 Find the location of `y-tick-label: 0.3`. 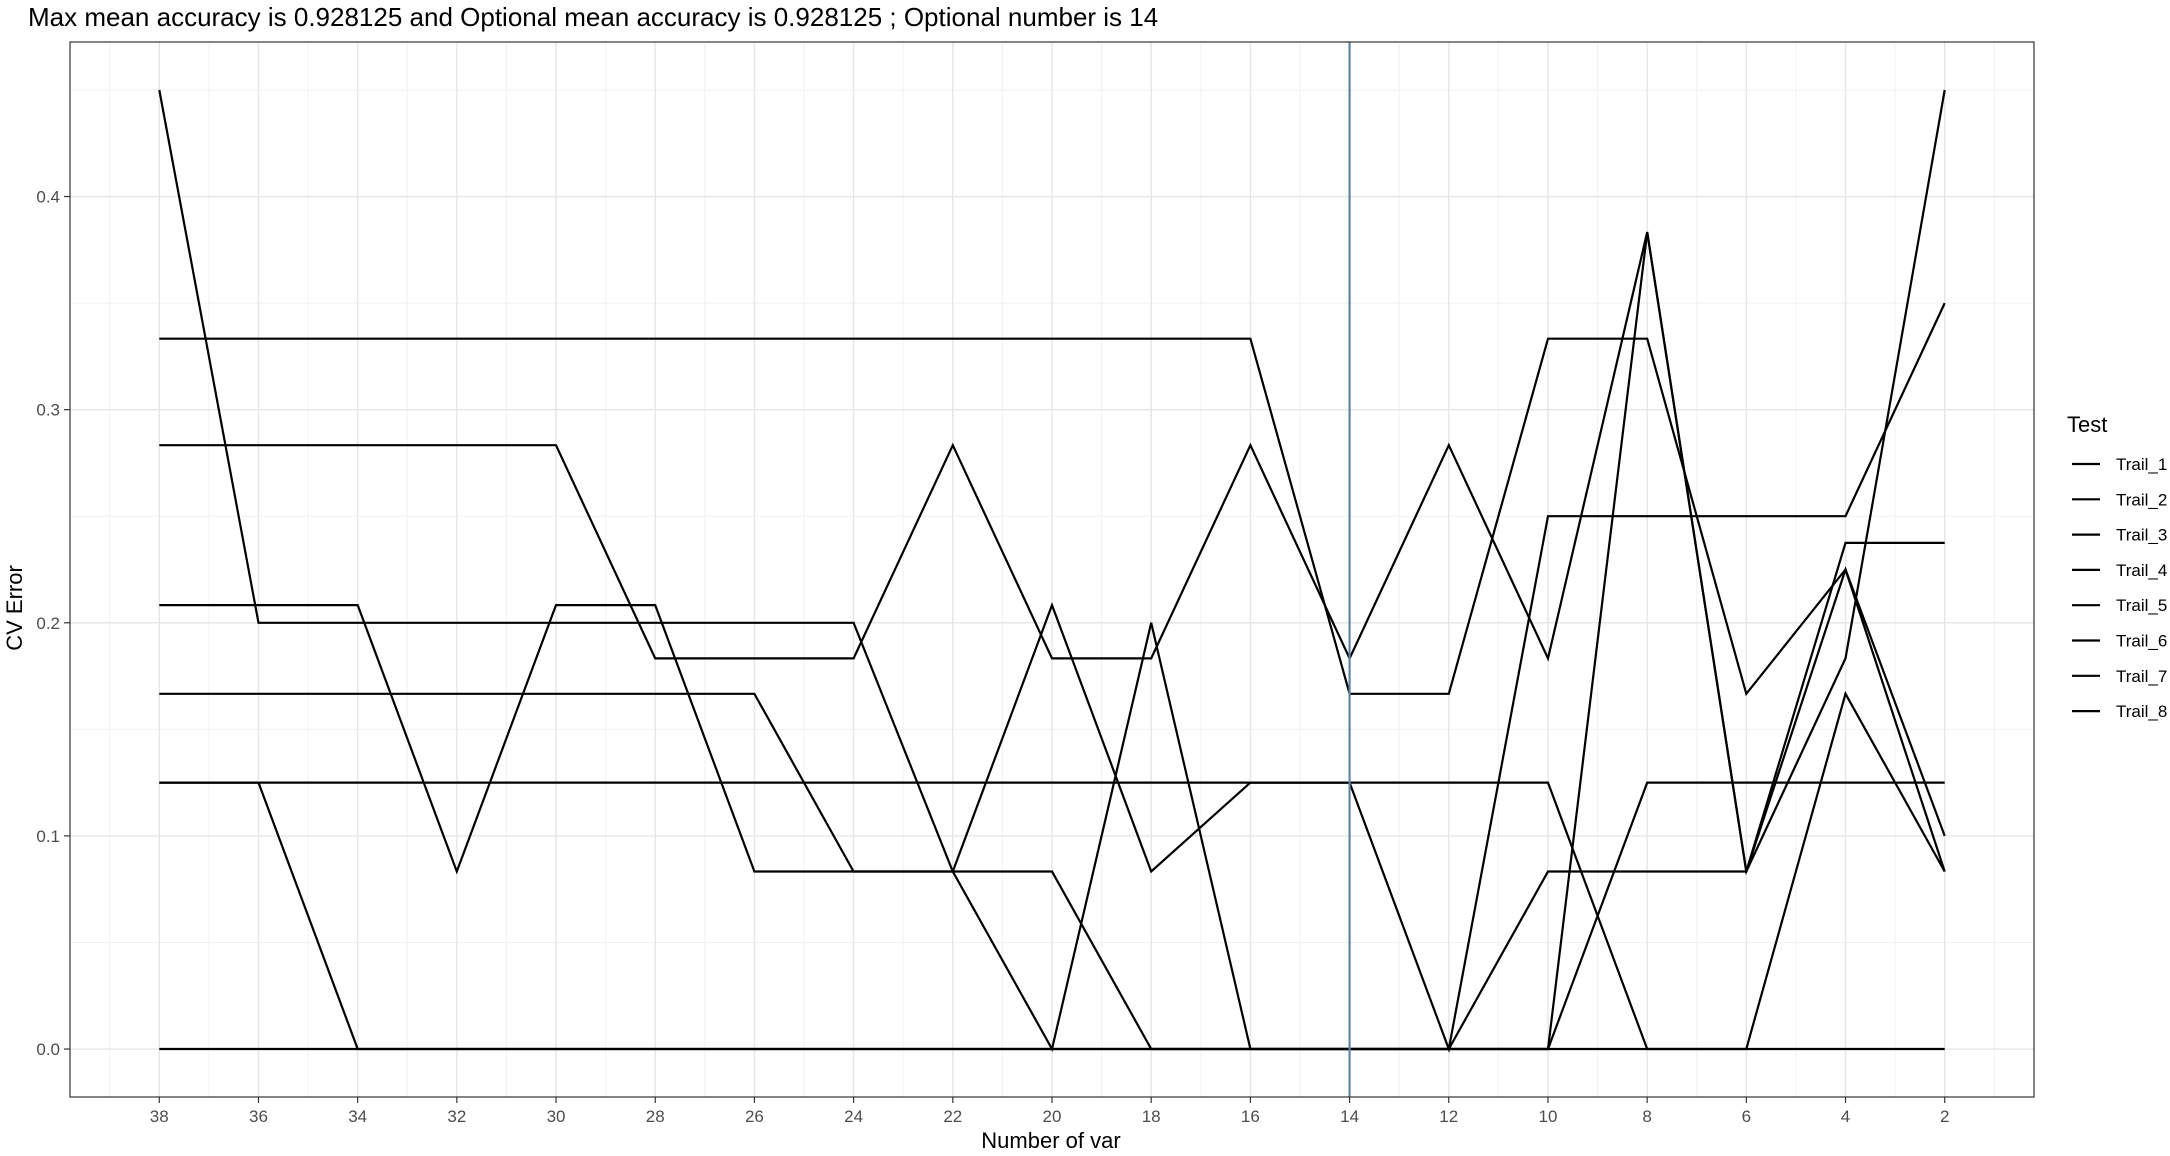

y-tick-label: 0.3 is located at coordinates (48, 410).